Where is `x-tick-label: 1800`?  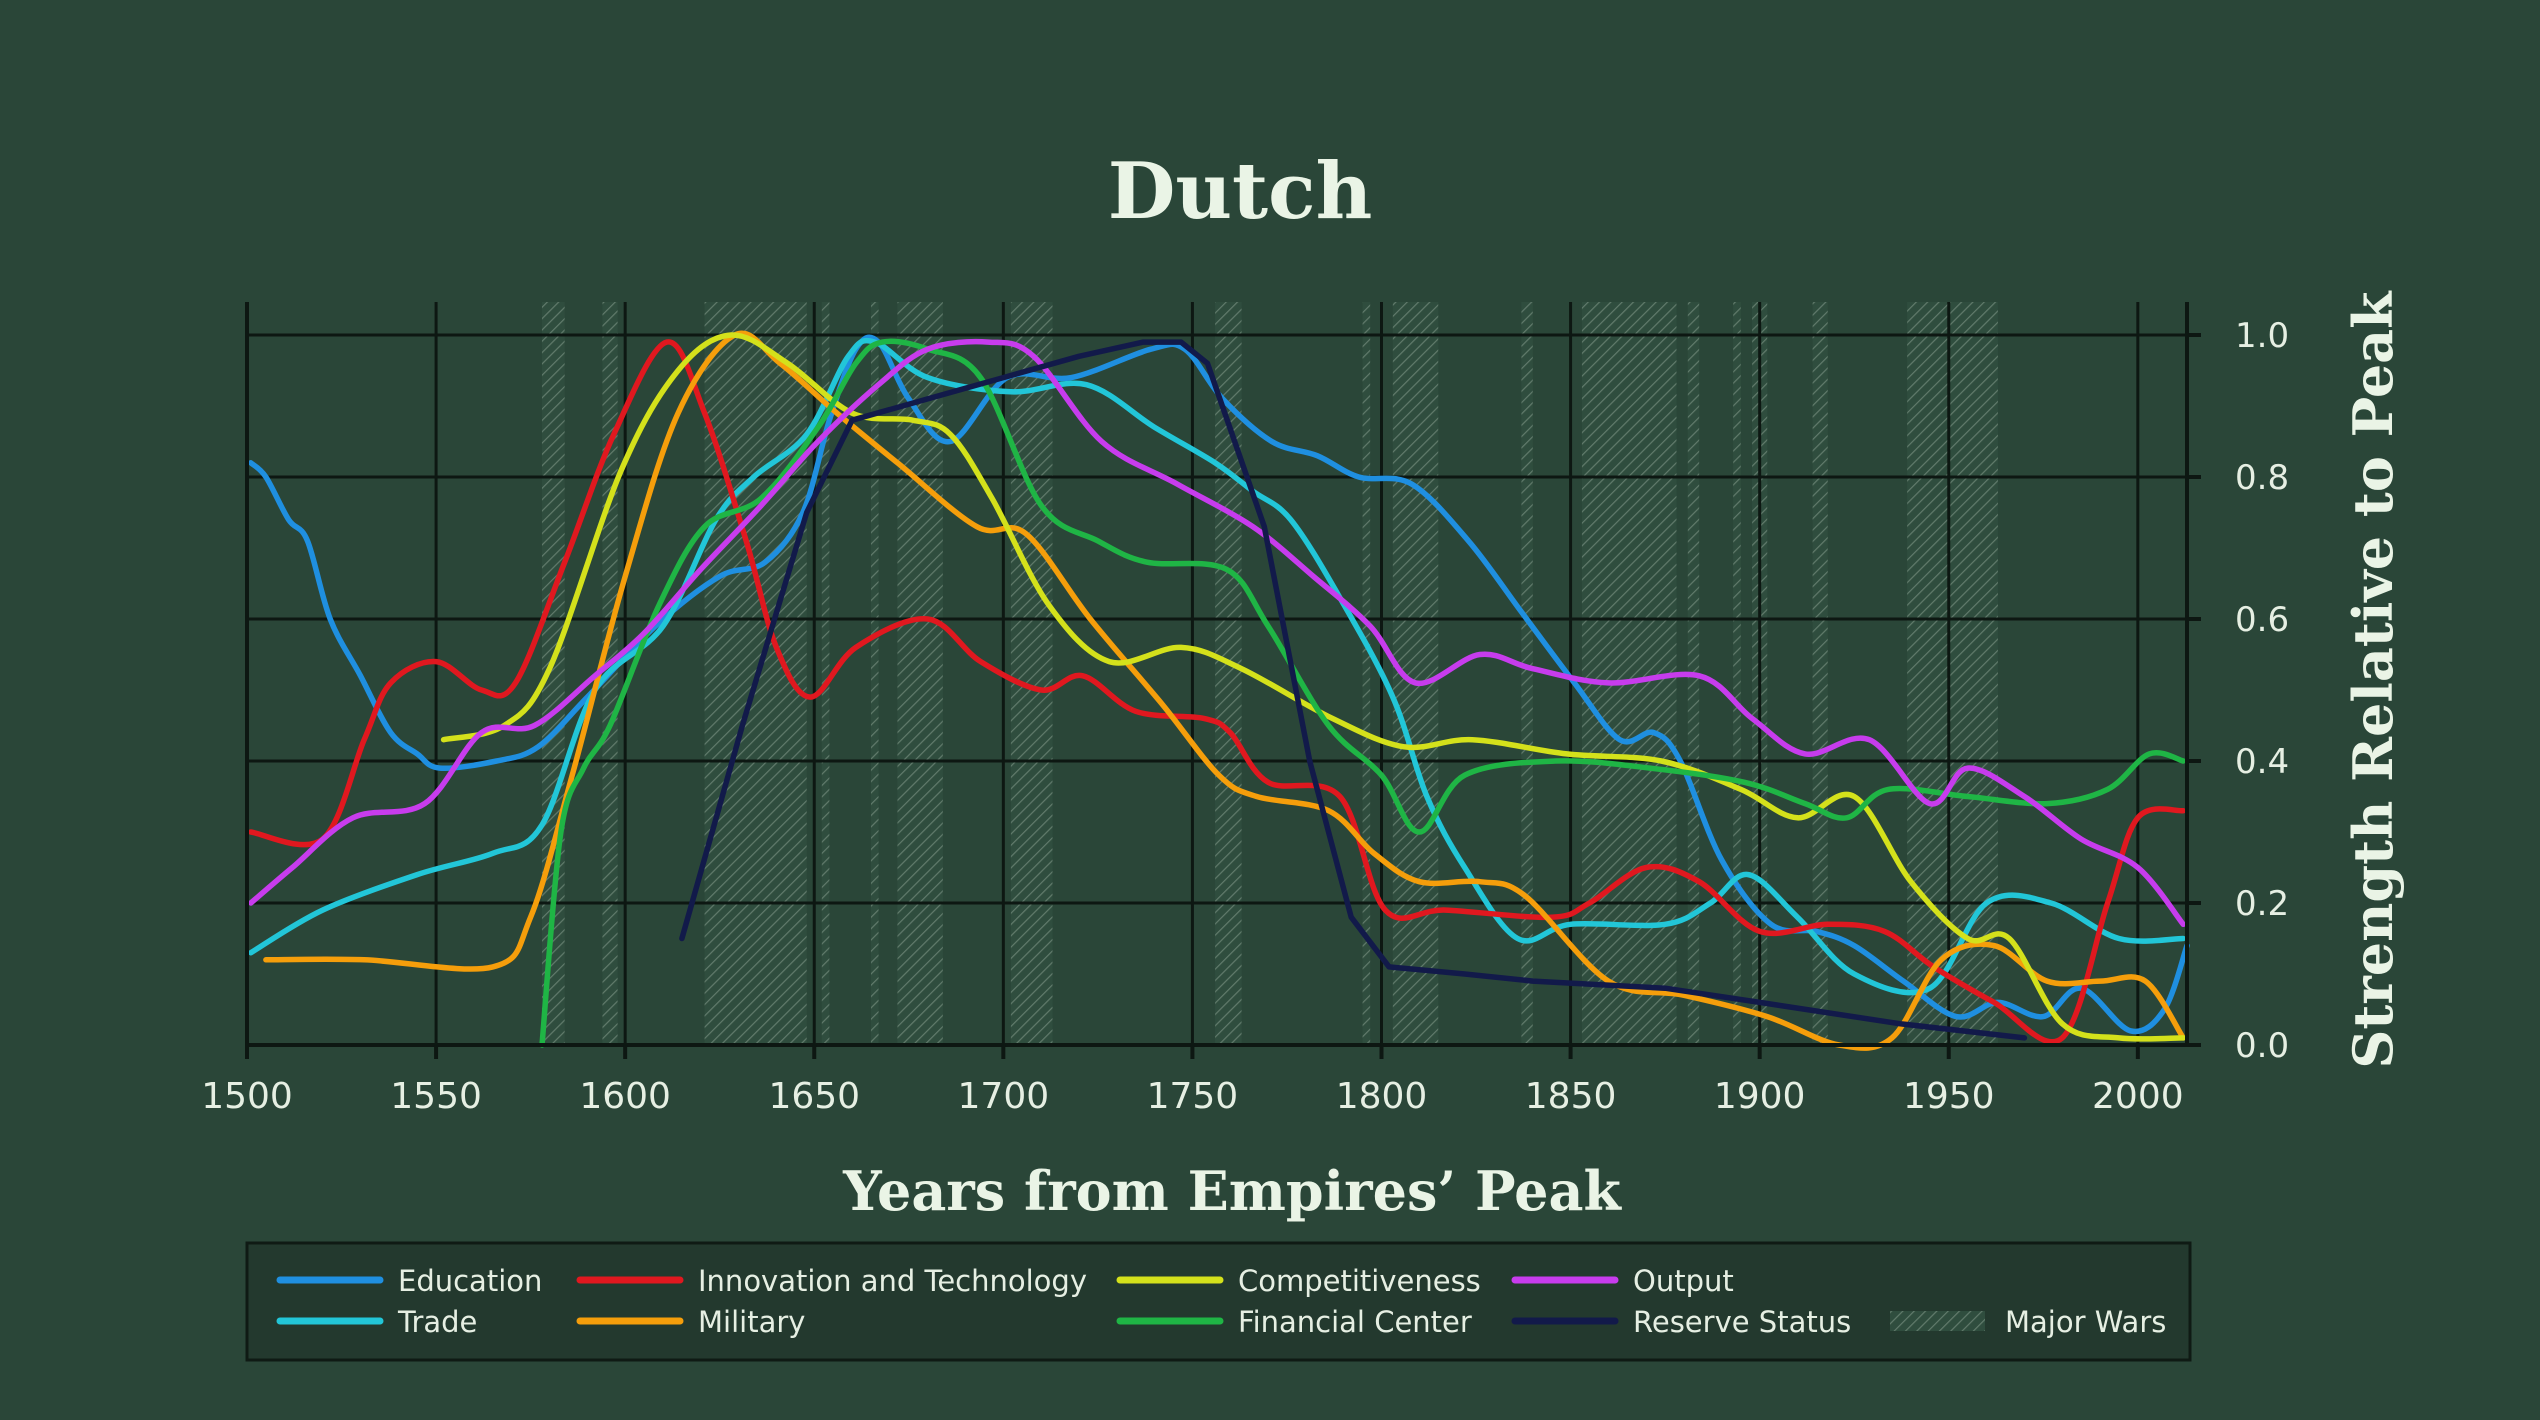
x-tick-label: 1800 is located at coordinates (1382, 1096).